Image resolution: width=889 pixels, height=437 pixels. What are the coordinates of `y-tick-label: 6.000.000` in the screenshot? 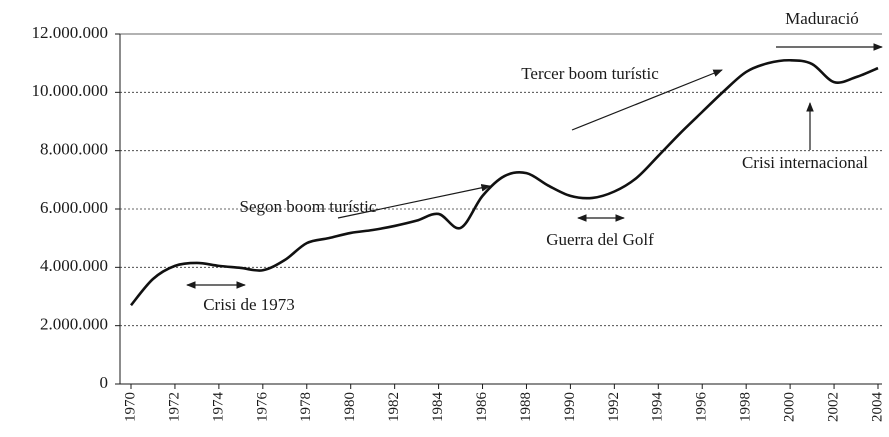 It's located at (74, 207).